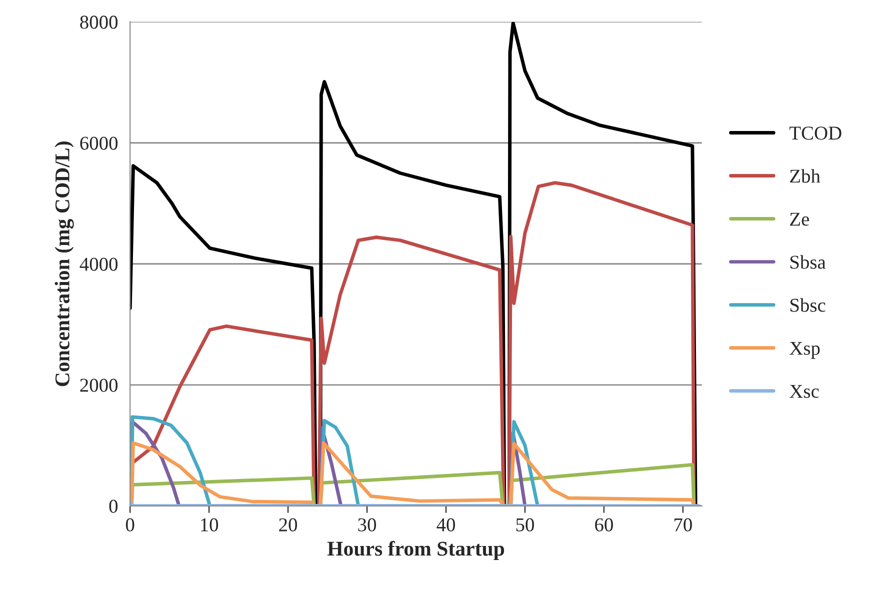 Image resolution: width=873 pixels, height=591 pixels. Describe the element at coordinates (288, 525) in the screenshot. I see `x-tick-label: 20` at that location.